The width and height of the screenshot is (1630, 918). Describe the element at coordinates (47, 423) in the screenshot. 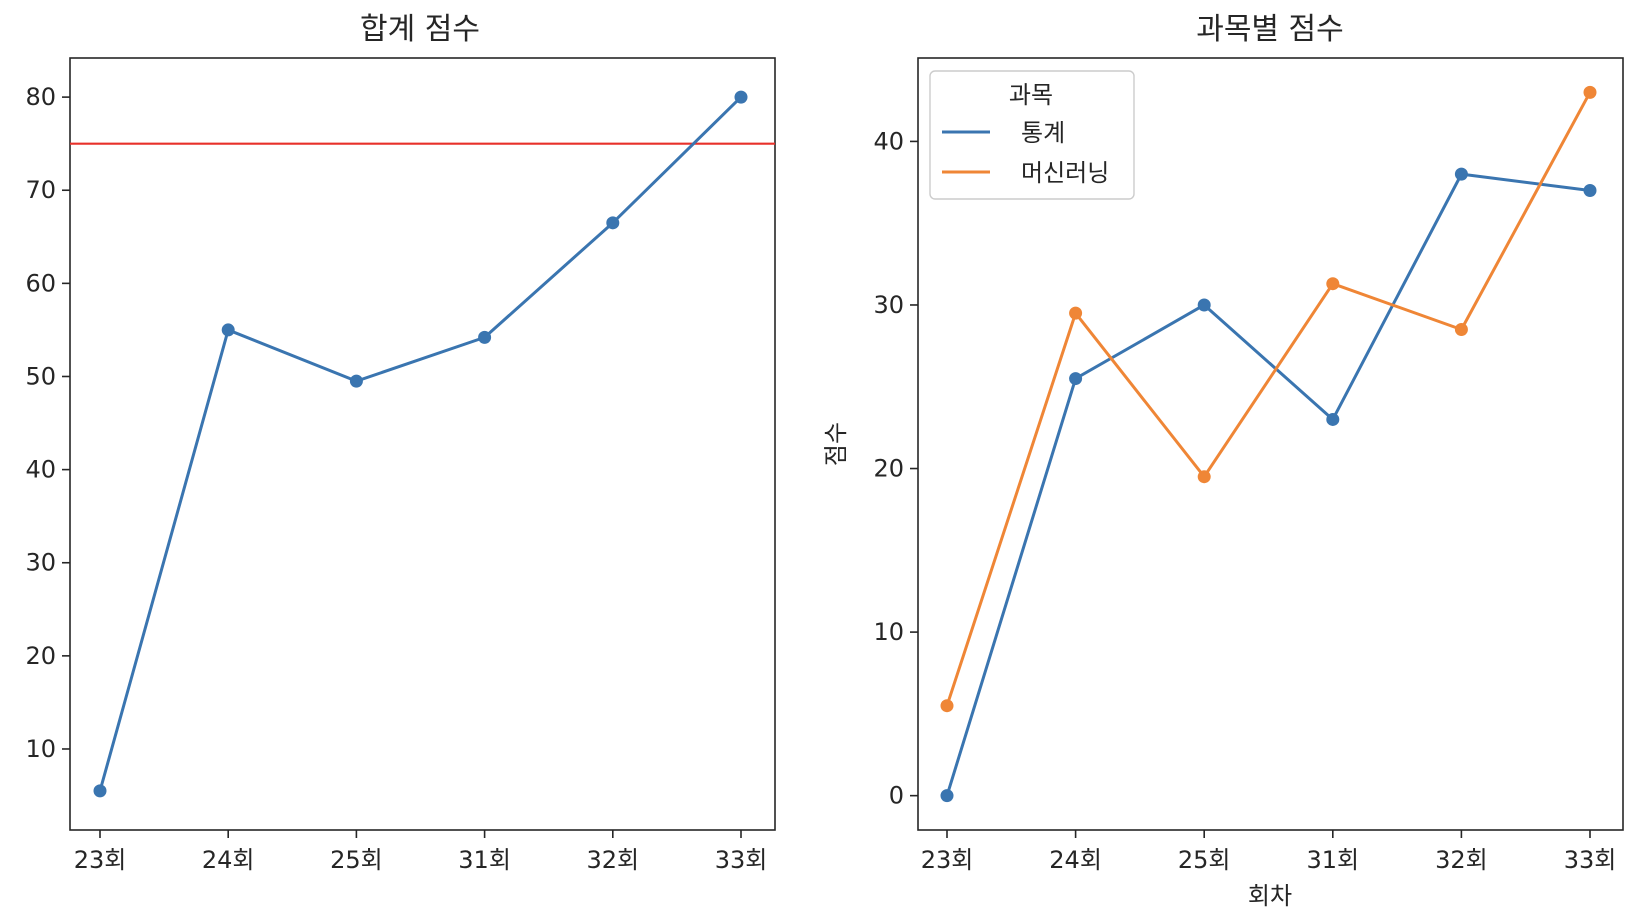

I see `y-axis: 10 20 30 40 50 60 70 80` at that location.